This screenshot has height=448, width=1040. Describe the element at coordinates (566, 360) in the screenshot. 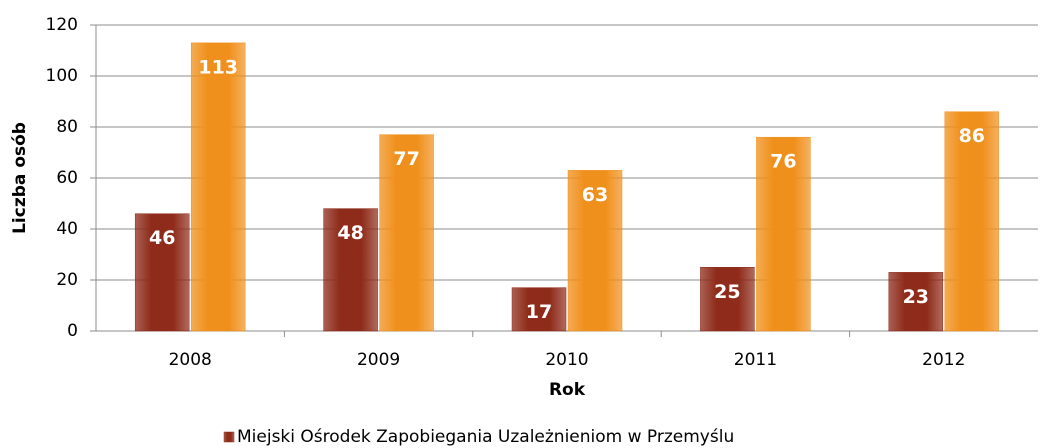

I see `x-tick-label: 2010` at that location.